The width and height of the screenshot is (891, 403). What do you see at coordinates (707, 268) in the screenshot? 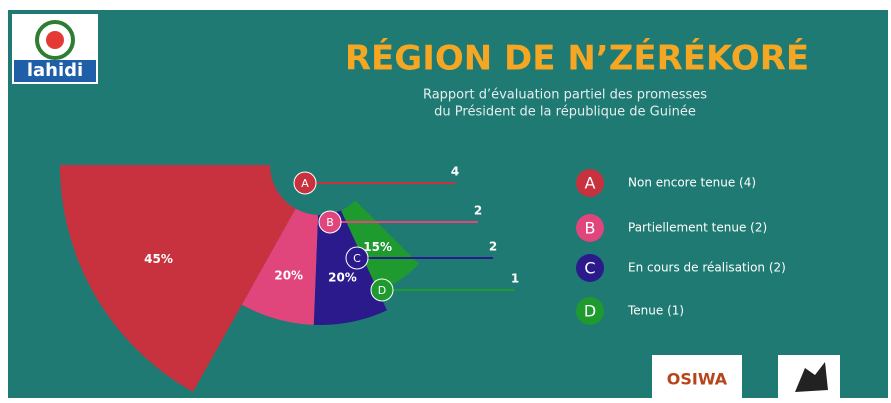
I see `legend-label: En cours de réalisation (2)` at bounding box center [707, 268].